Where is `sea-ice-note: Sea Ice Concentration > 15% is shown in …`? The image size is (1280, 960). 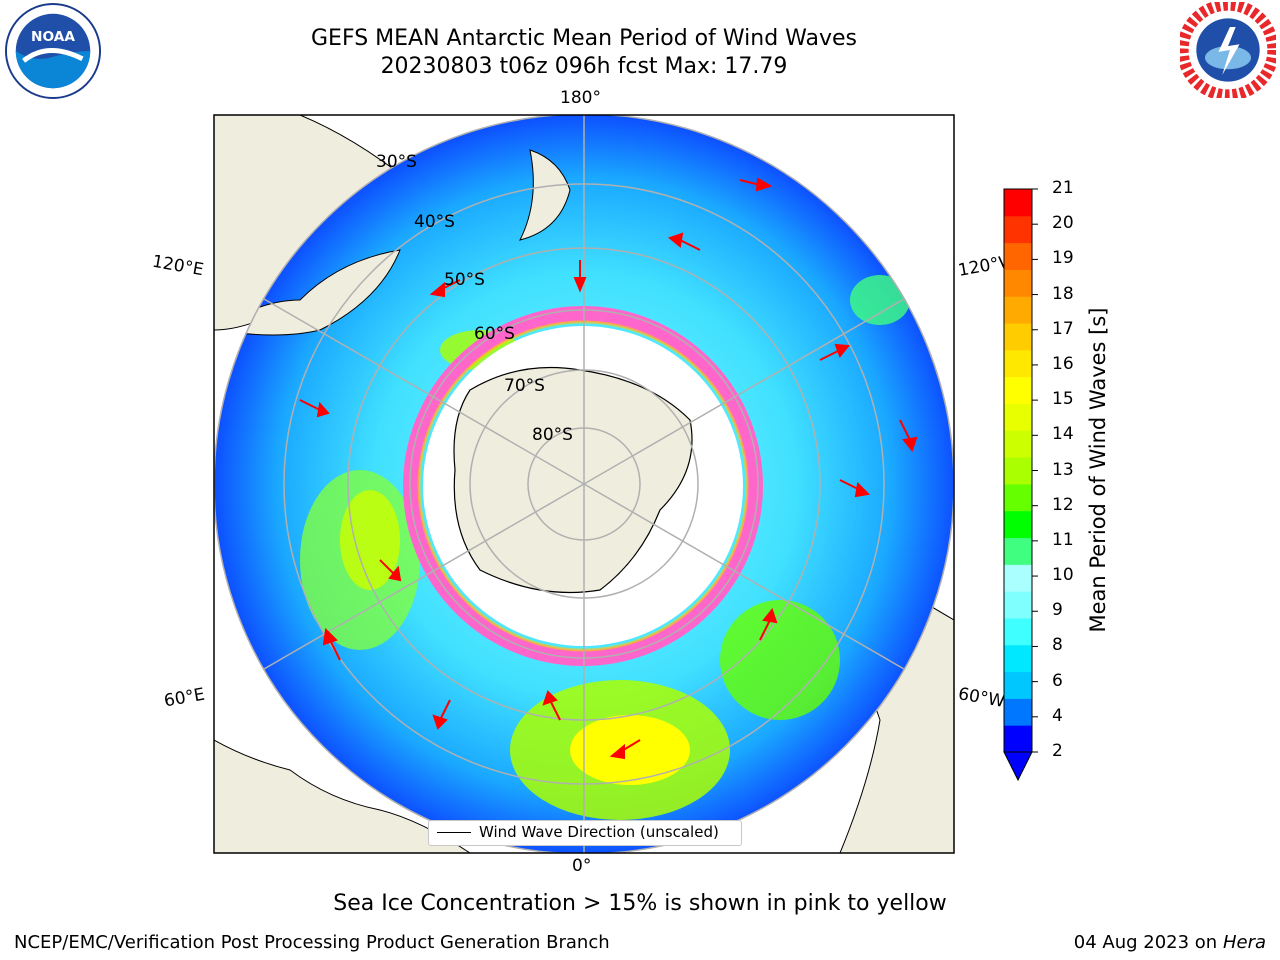
sea-ice-note: Sea Ice Concentration > 15% is shown in … is located at coordinates (640, 903).